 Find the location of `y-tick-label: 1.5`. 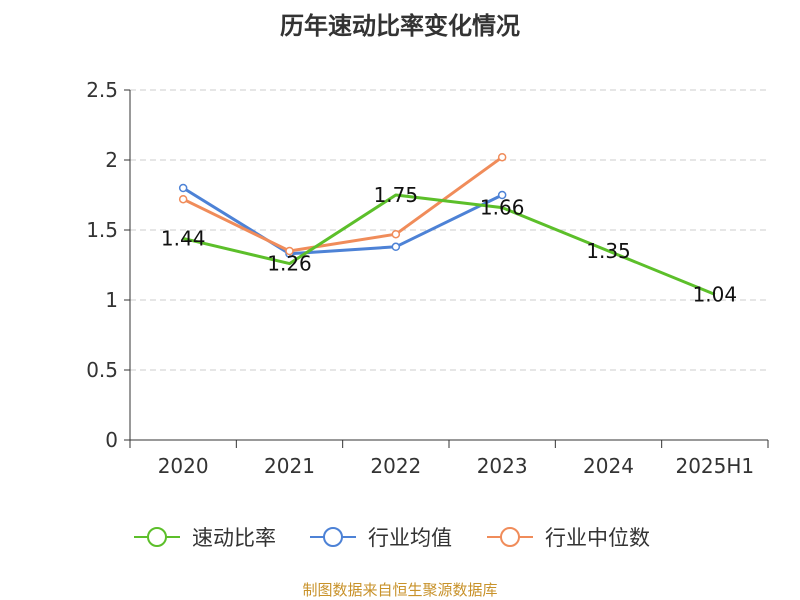

y-tick-label: 1.5 is located at coordinates (102, 230).